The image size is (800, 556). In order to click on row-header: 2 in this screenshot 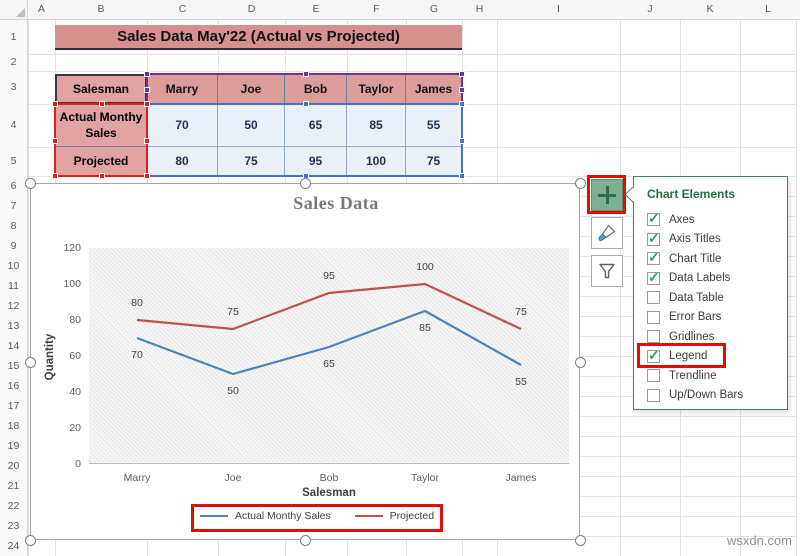, I will do `click(13, 62)`.